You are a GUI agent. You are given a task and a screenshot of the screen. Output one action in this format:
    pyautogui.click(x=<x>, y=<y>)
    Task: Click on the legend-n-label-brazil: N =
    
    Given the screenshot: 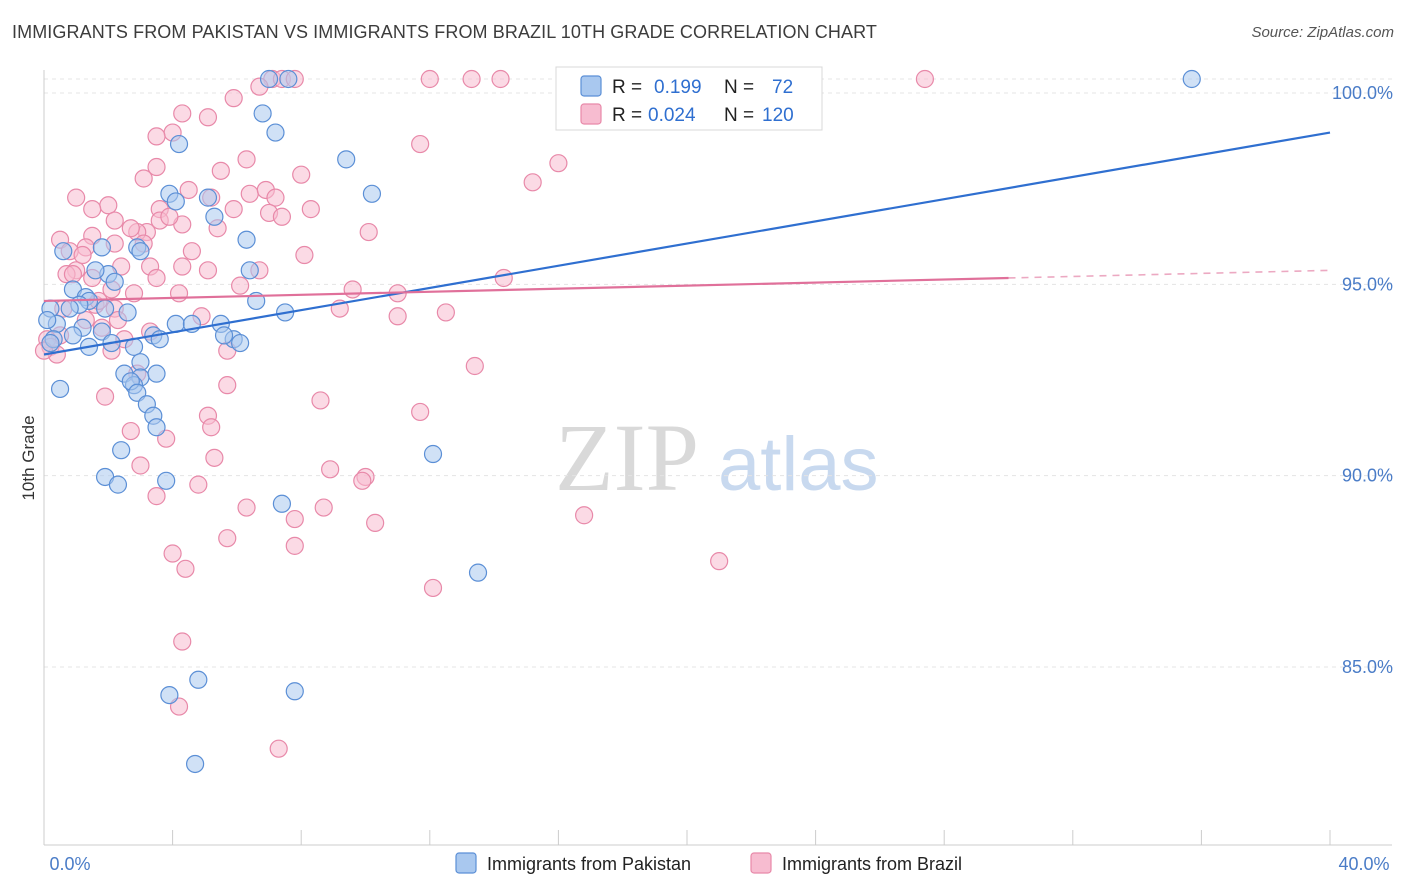 What is the action you would take?
    pyautogui.click(x=739, y=115)
    